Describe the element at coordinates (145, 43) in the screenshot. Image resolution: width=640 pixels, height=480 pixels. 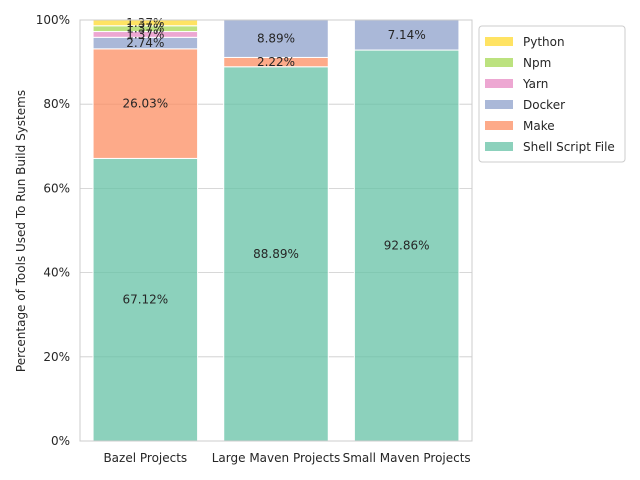
I see `data-label: 2.74%` at that location.